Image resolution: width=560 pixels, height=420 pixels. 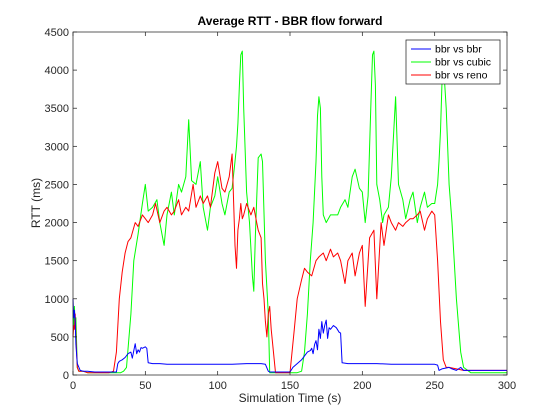 I want to click on x-tick-label: 300, so click(x=507, y=386).